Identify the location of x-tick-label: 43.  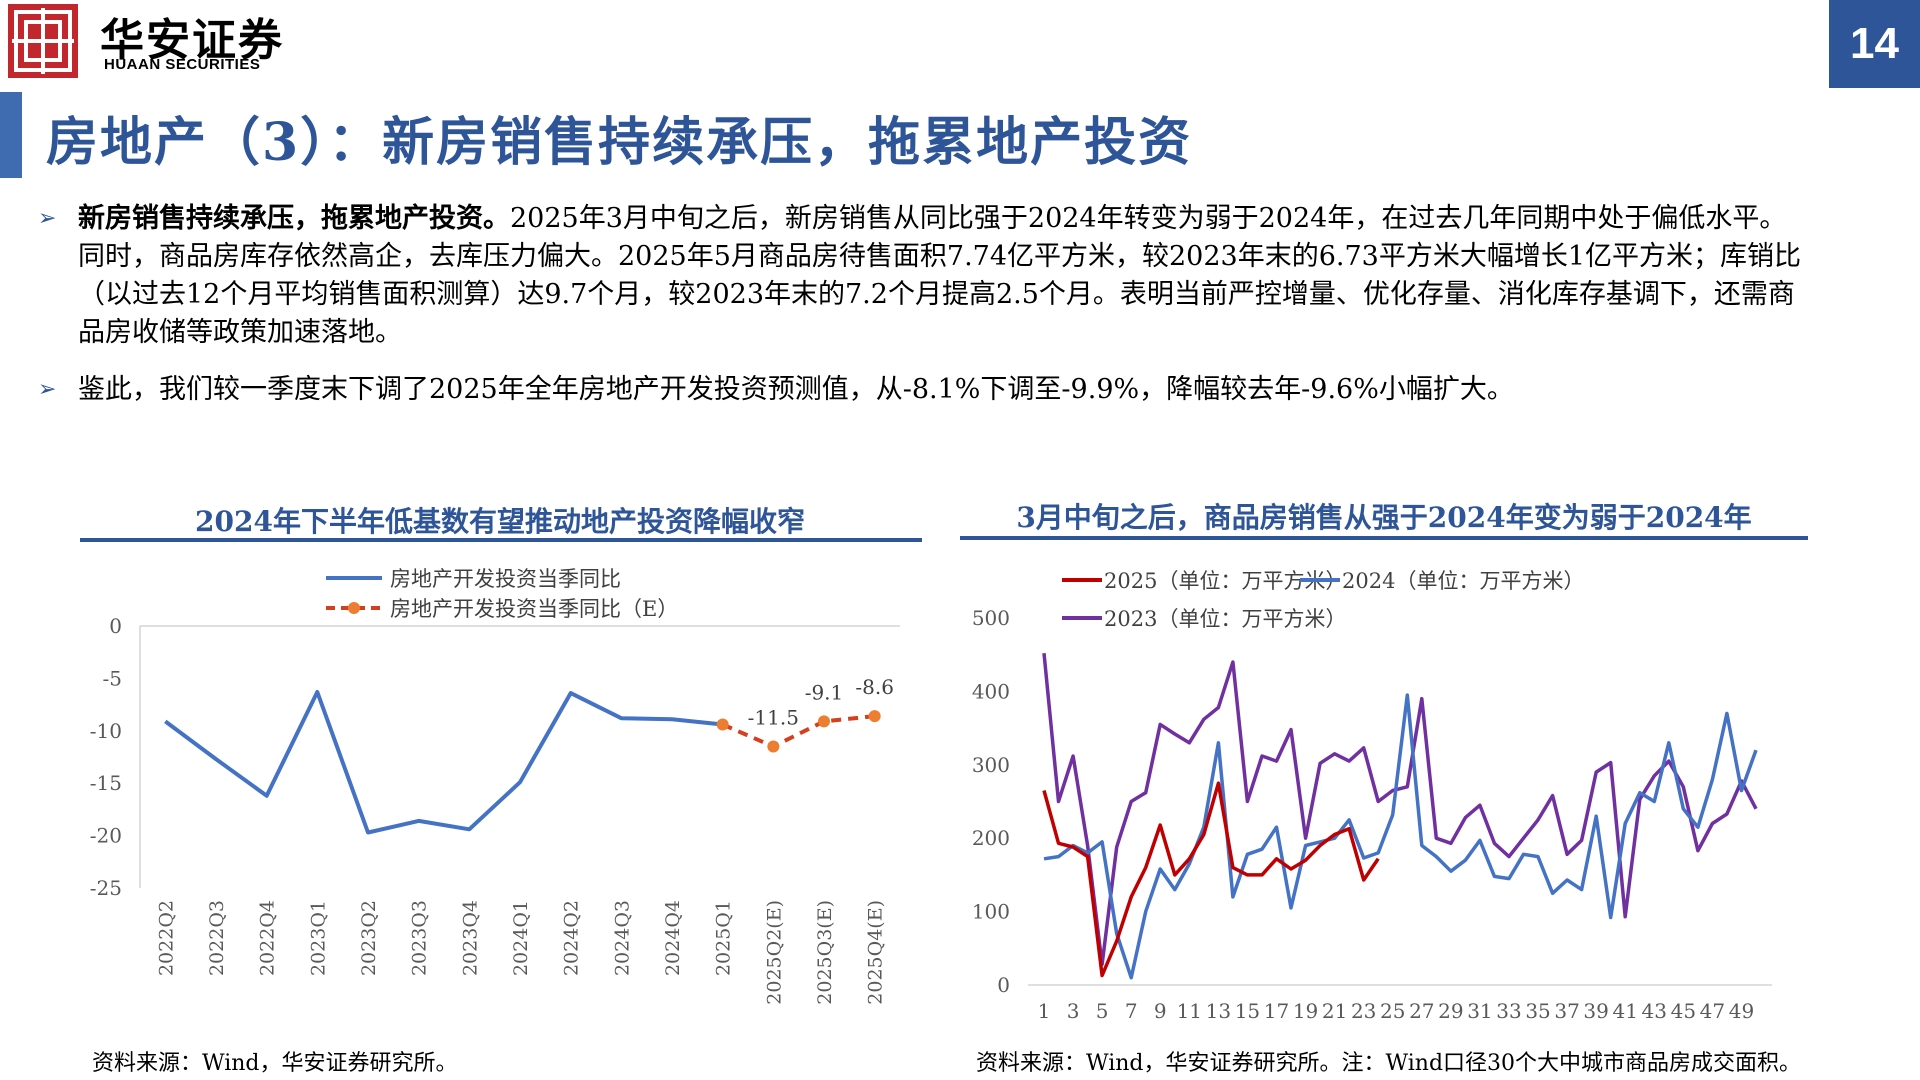
(1654, 1011).